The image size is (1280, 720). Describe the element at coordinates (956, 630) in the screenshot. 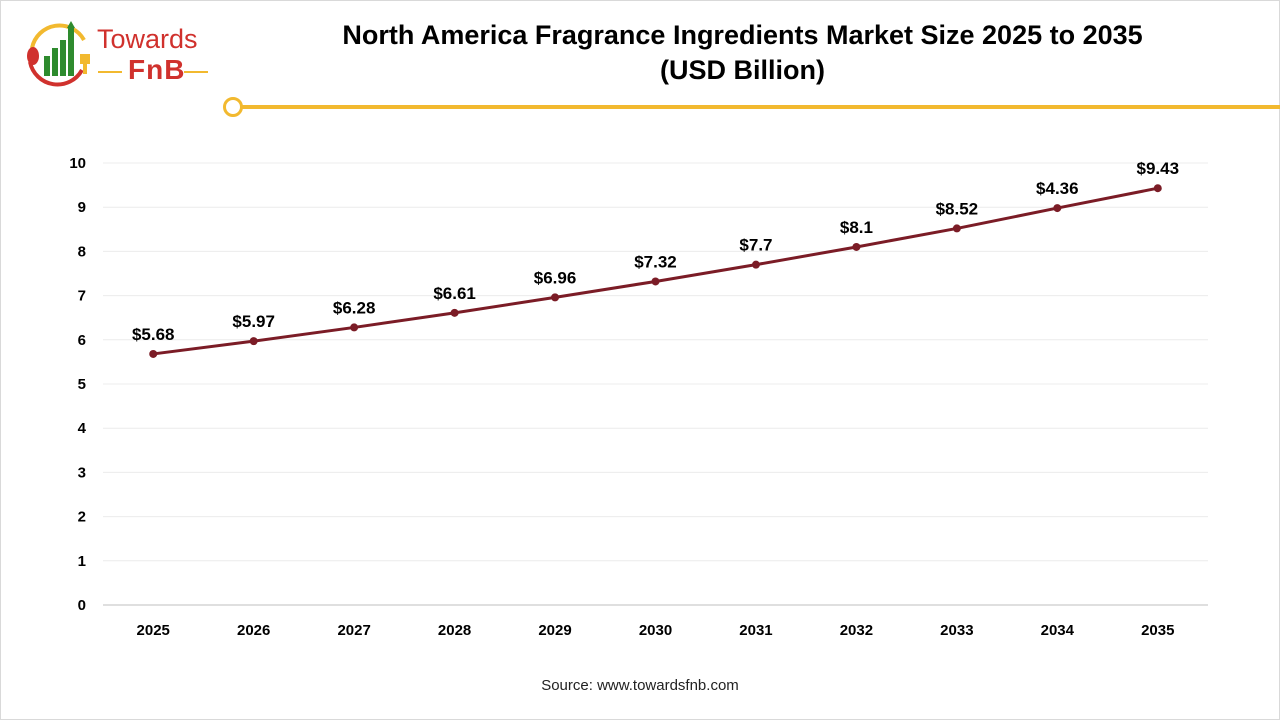

I see `x-tick-label: 2033` at that location.